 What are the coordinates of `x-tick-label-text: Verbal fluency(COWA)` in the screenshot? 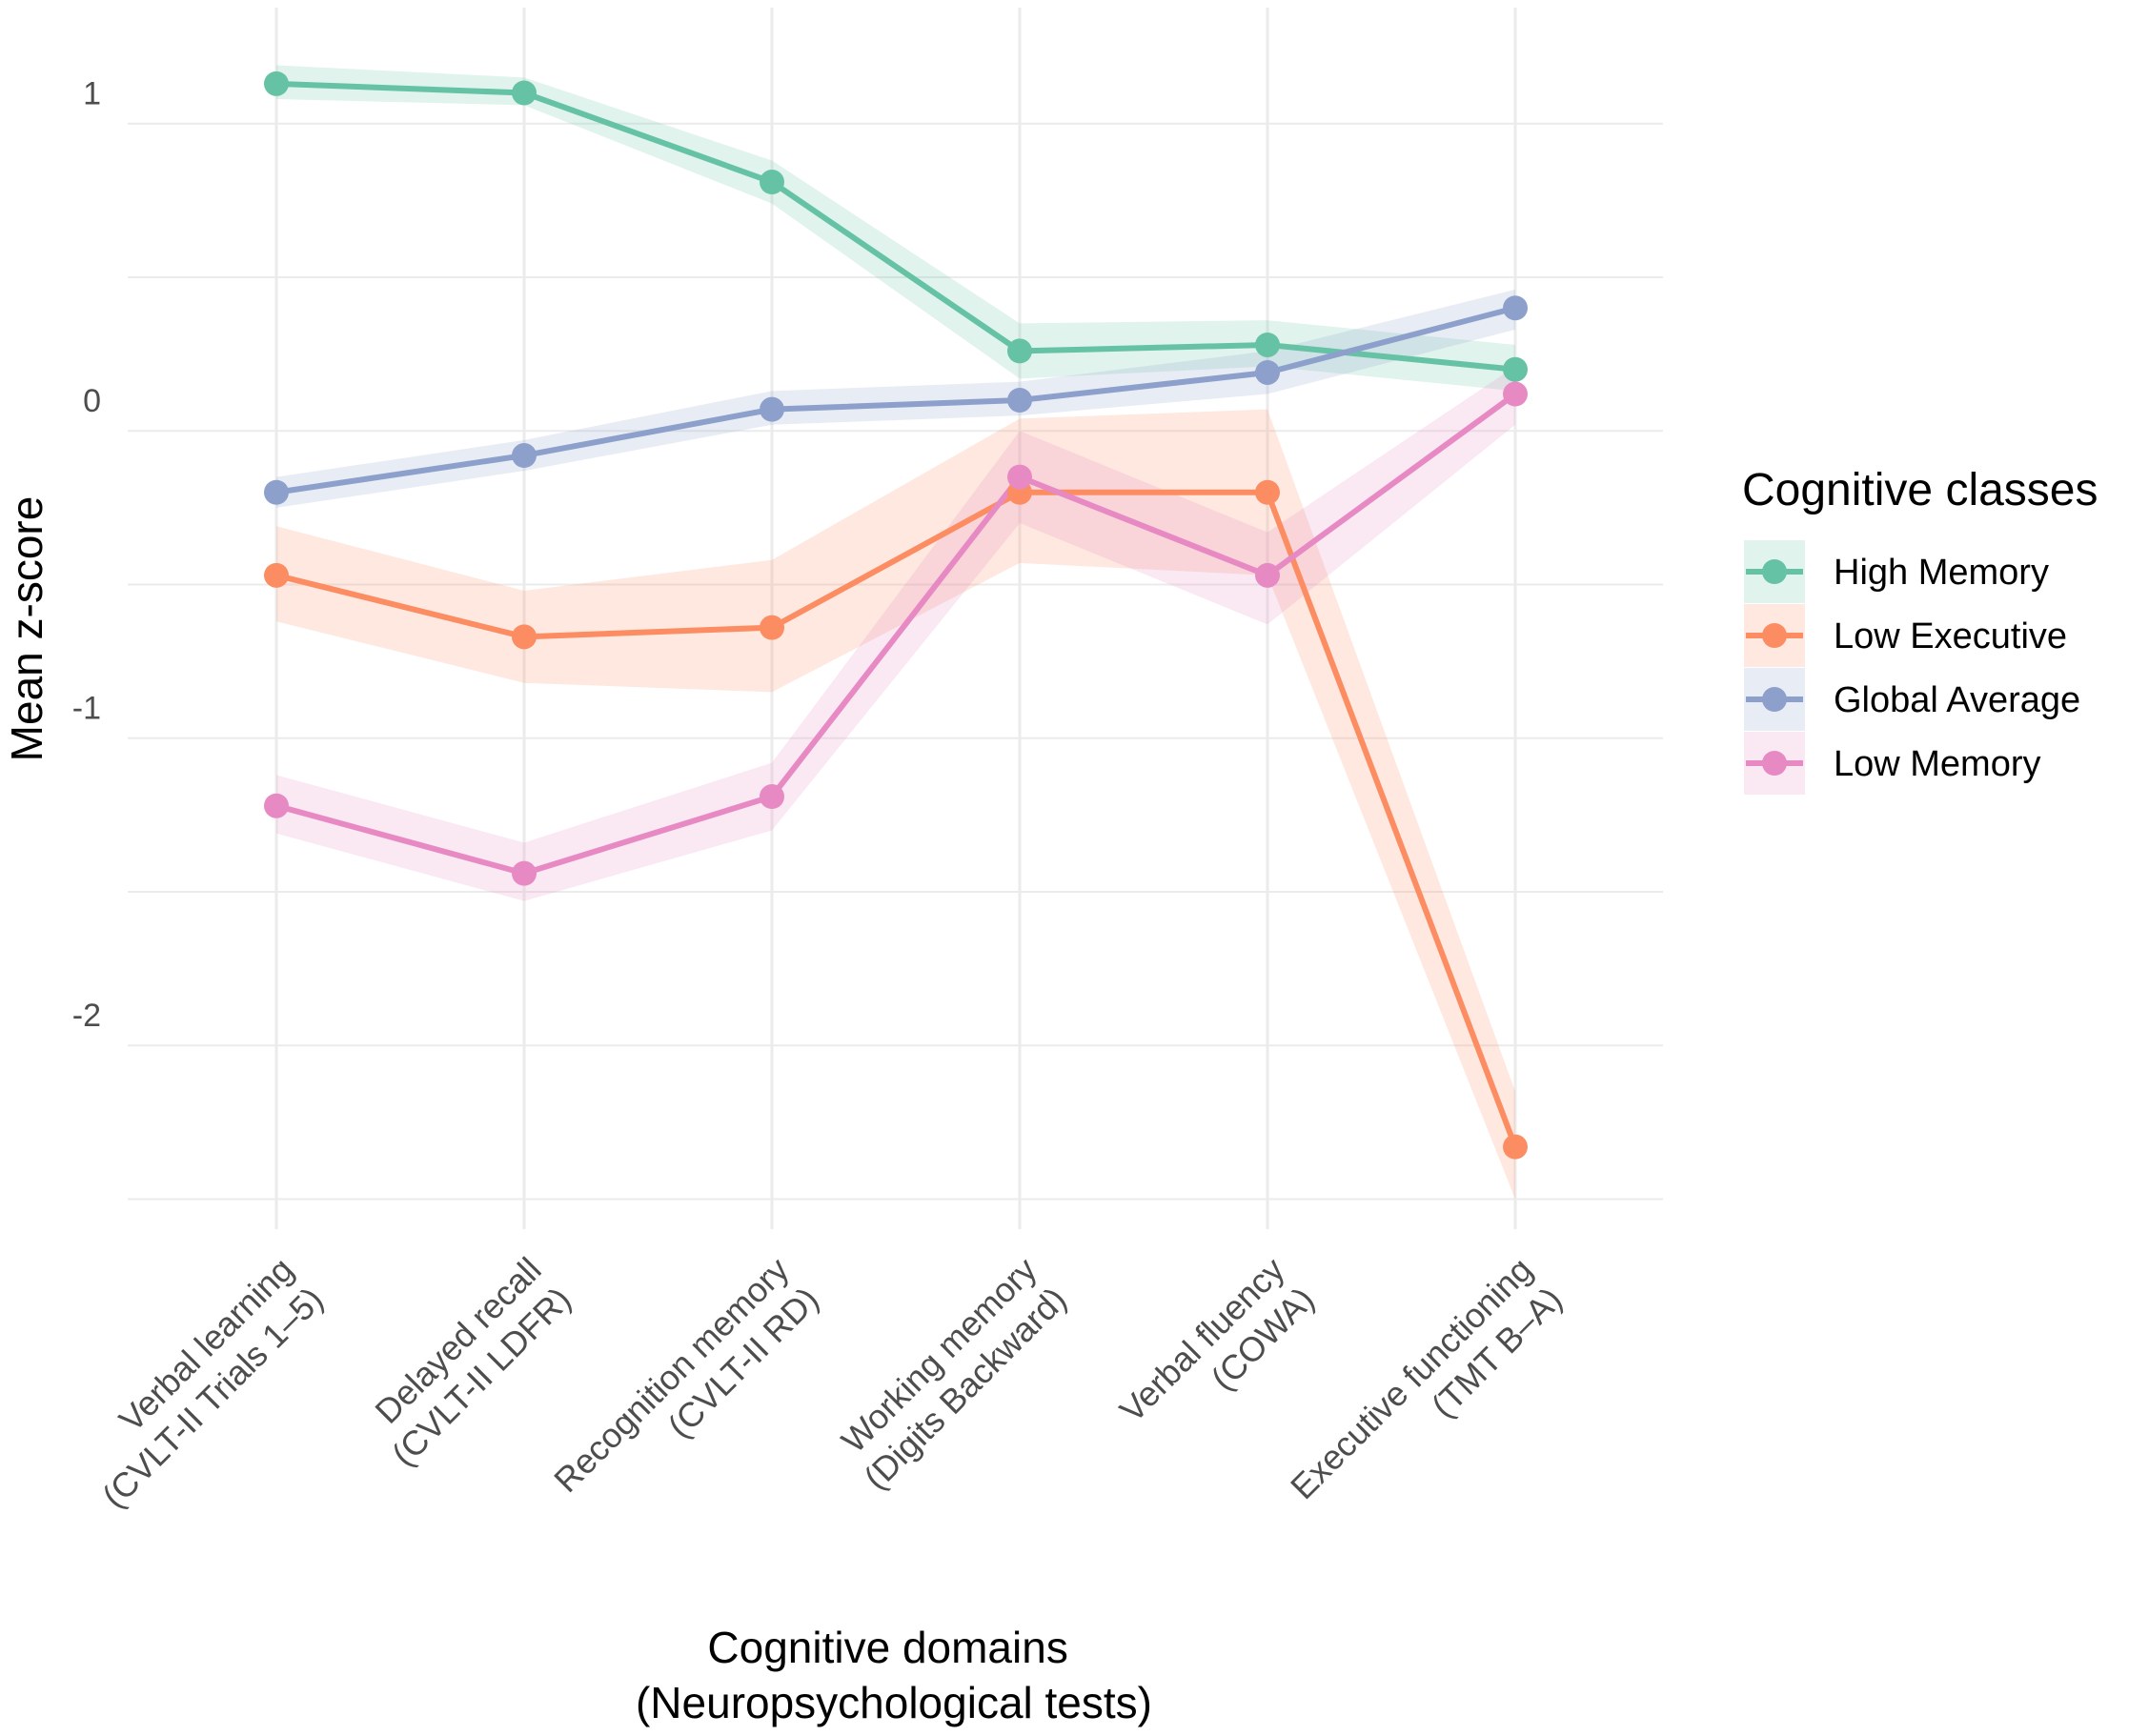 It's located at (1217, 1355).